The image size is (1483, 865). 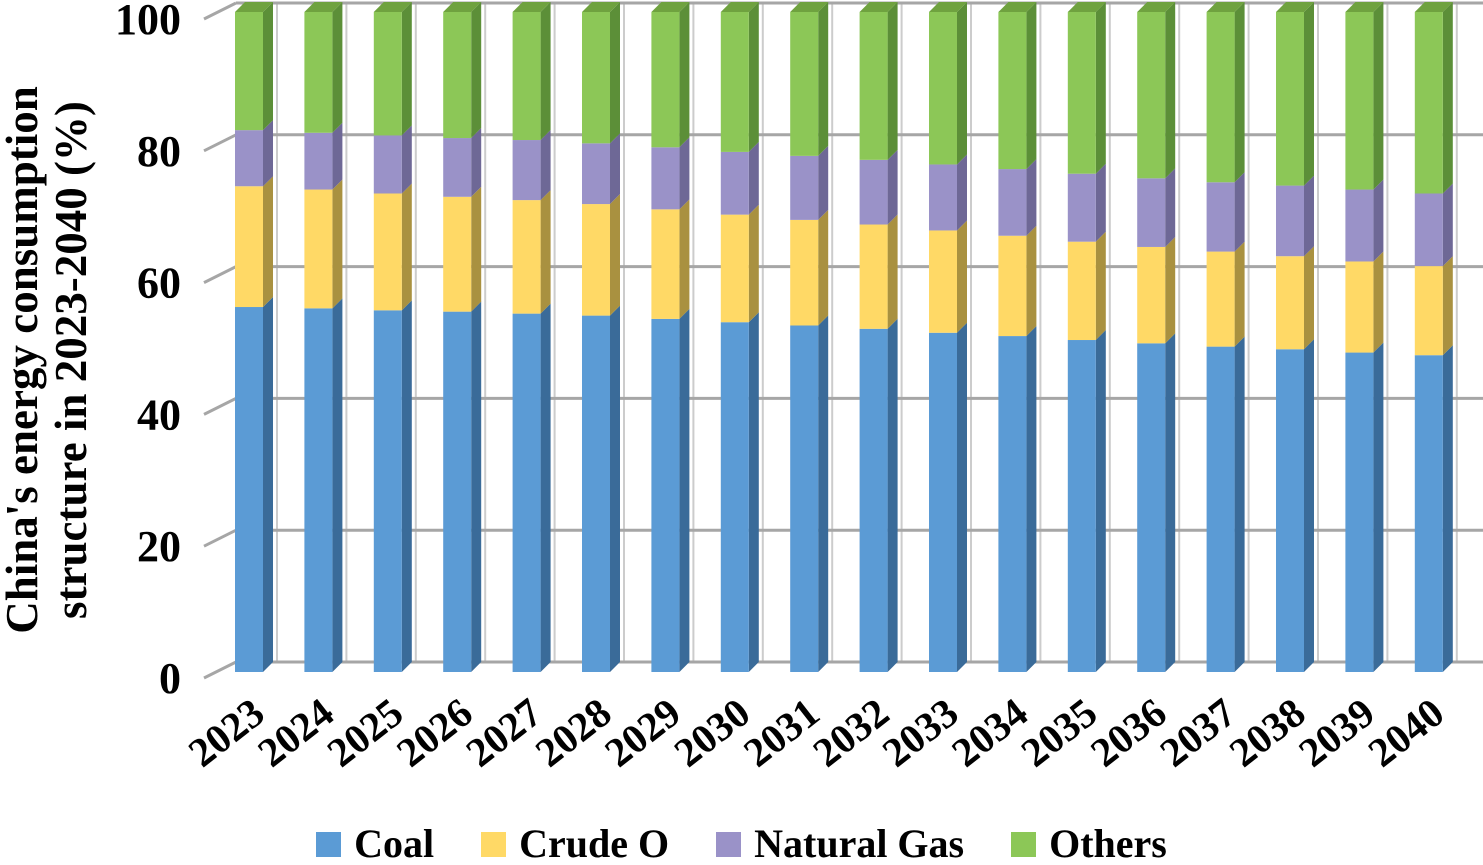 I want to click on segment-side-2030-Others, so click(x=753, y=77).